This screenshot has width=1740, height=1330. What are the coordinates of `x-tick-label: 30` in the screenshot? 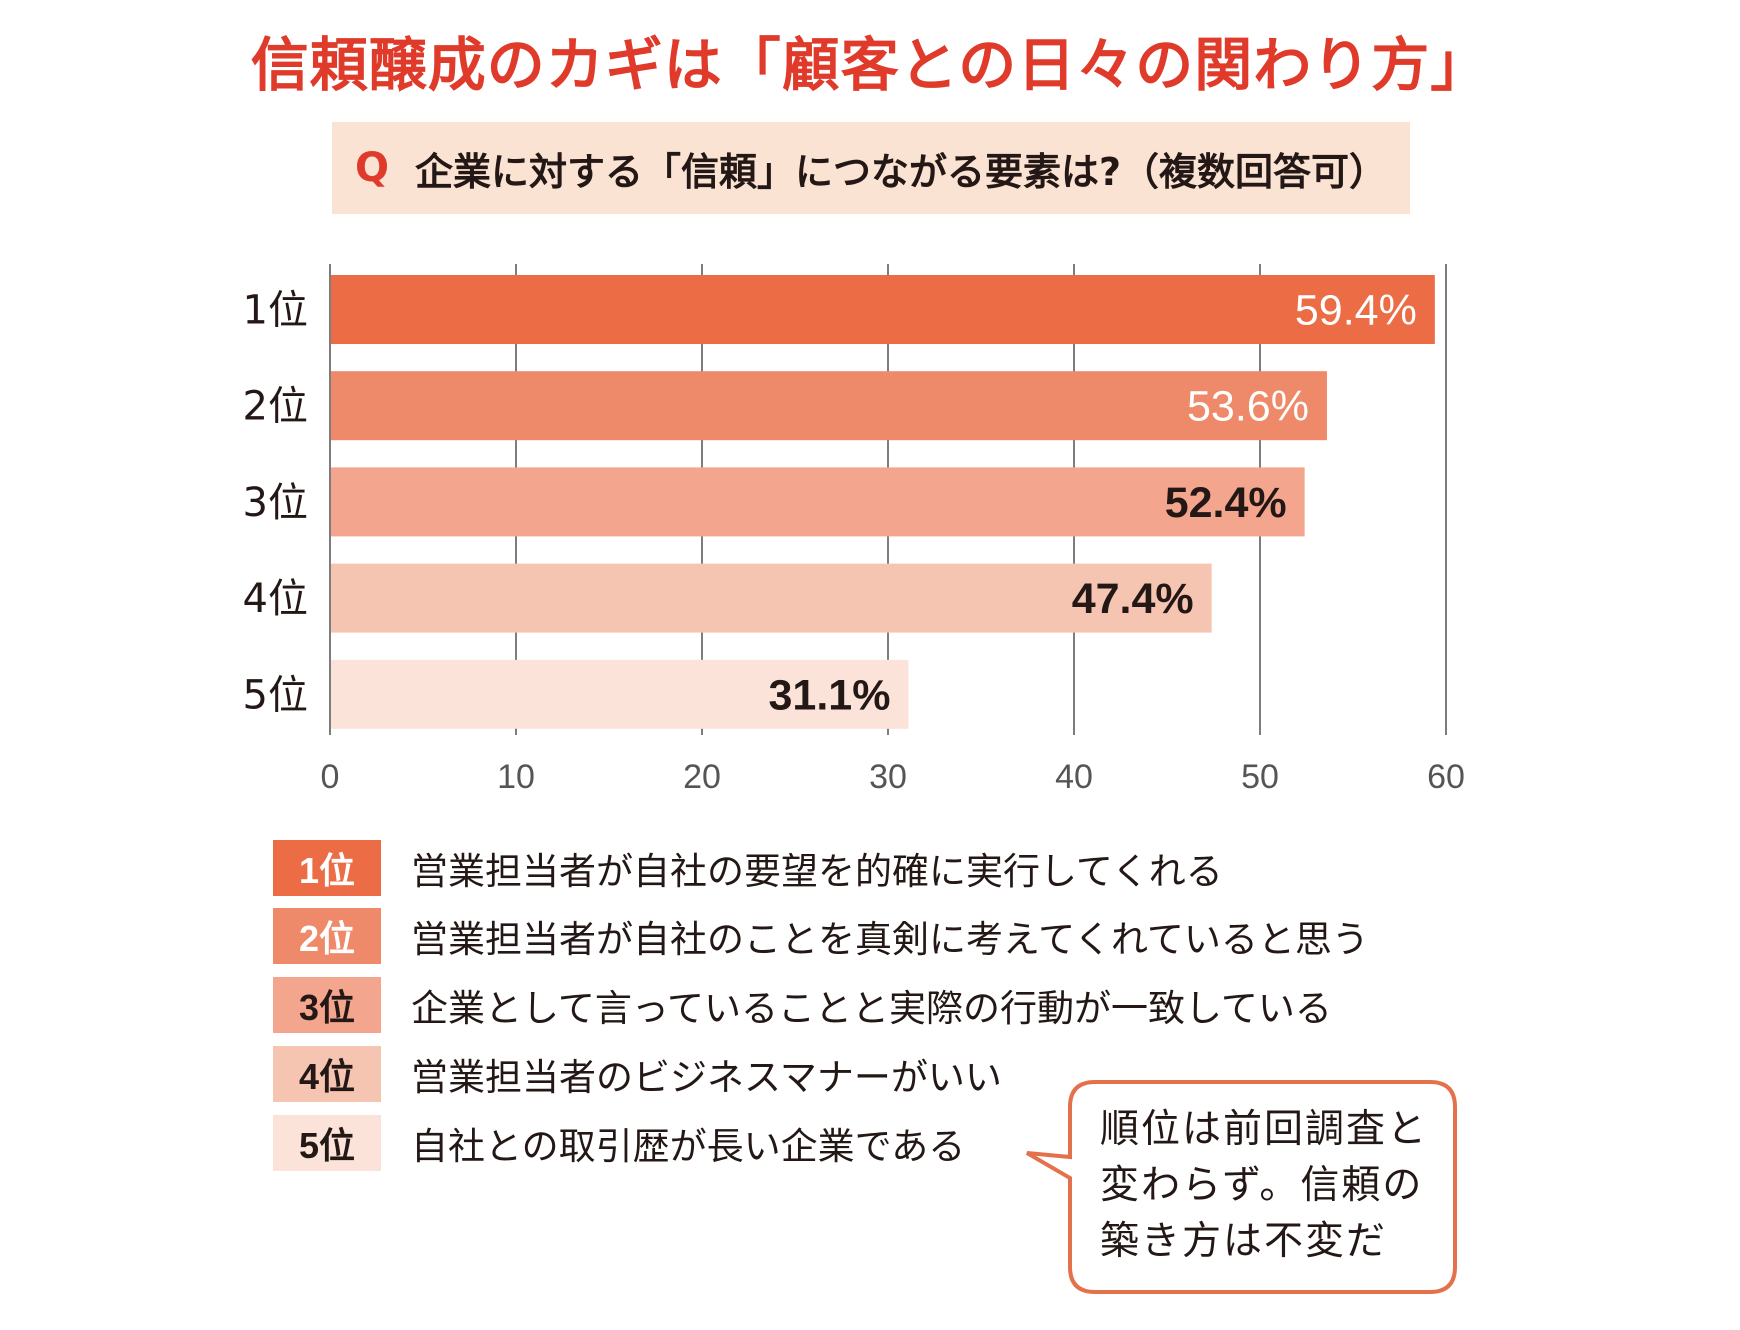 It's located at (888, 777).